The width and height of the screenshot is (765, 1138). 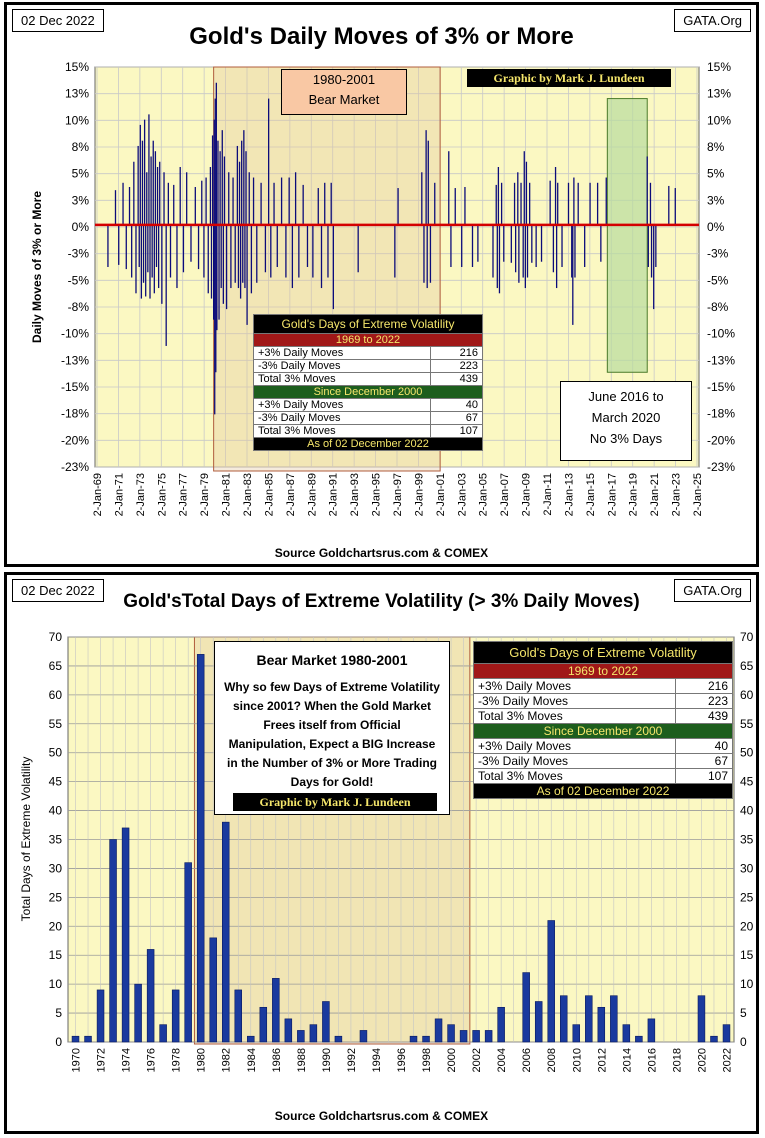 What do you see at coordinates (77, 1060) in the screenshot?
I see `x-tick-label: 1970` at bounding box center [77, 1060].